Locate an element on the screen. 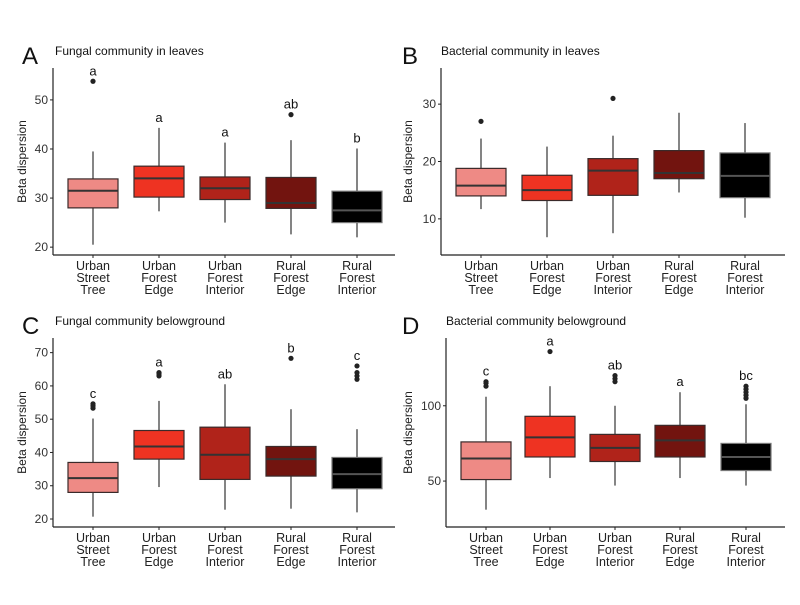  y-tick-label: 70 is located at coordinates (42, 353).